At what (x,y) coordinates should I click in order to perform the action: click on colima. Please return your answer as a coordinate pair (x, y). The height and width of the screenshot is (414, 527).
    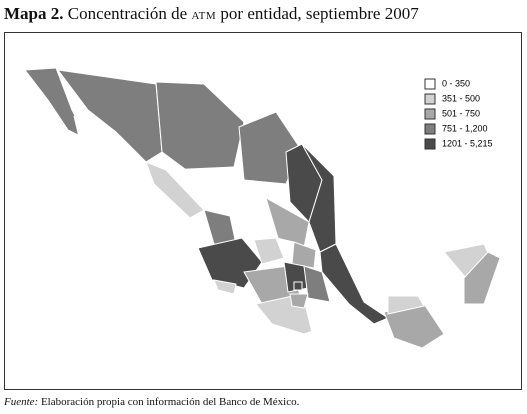
    Looking at the image, I should click on (225, 287).